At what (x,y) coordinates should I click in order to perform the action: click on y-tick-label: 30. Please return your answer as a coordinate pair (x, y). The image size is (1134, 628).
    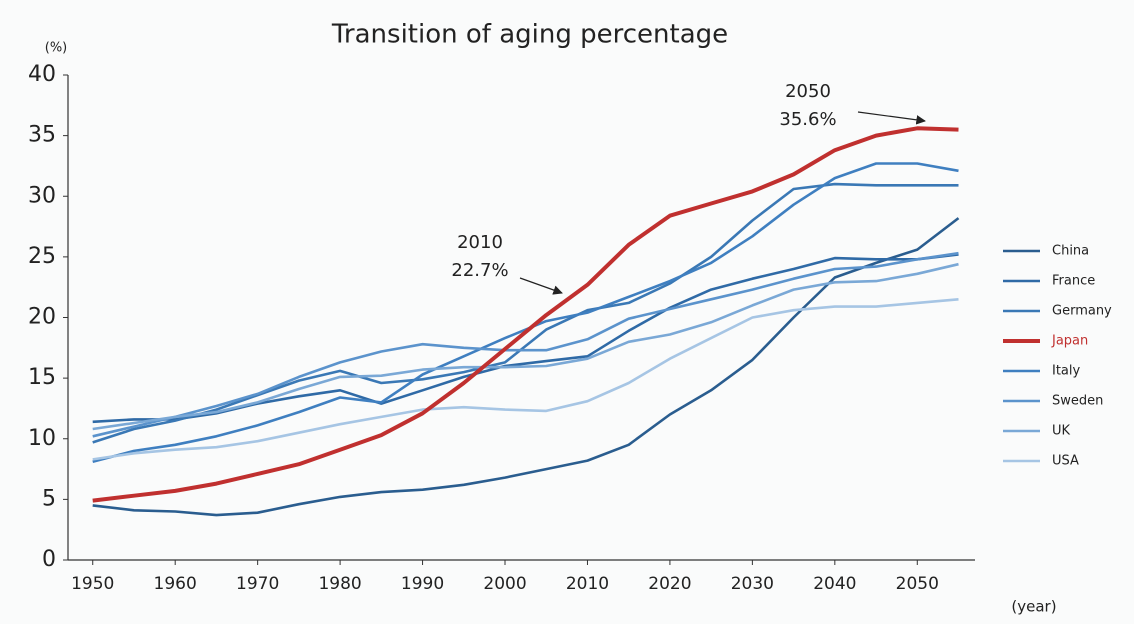
    Looking at the image, I should click on (42, 195).